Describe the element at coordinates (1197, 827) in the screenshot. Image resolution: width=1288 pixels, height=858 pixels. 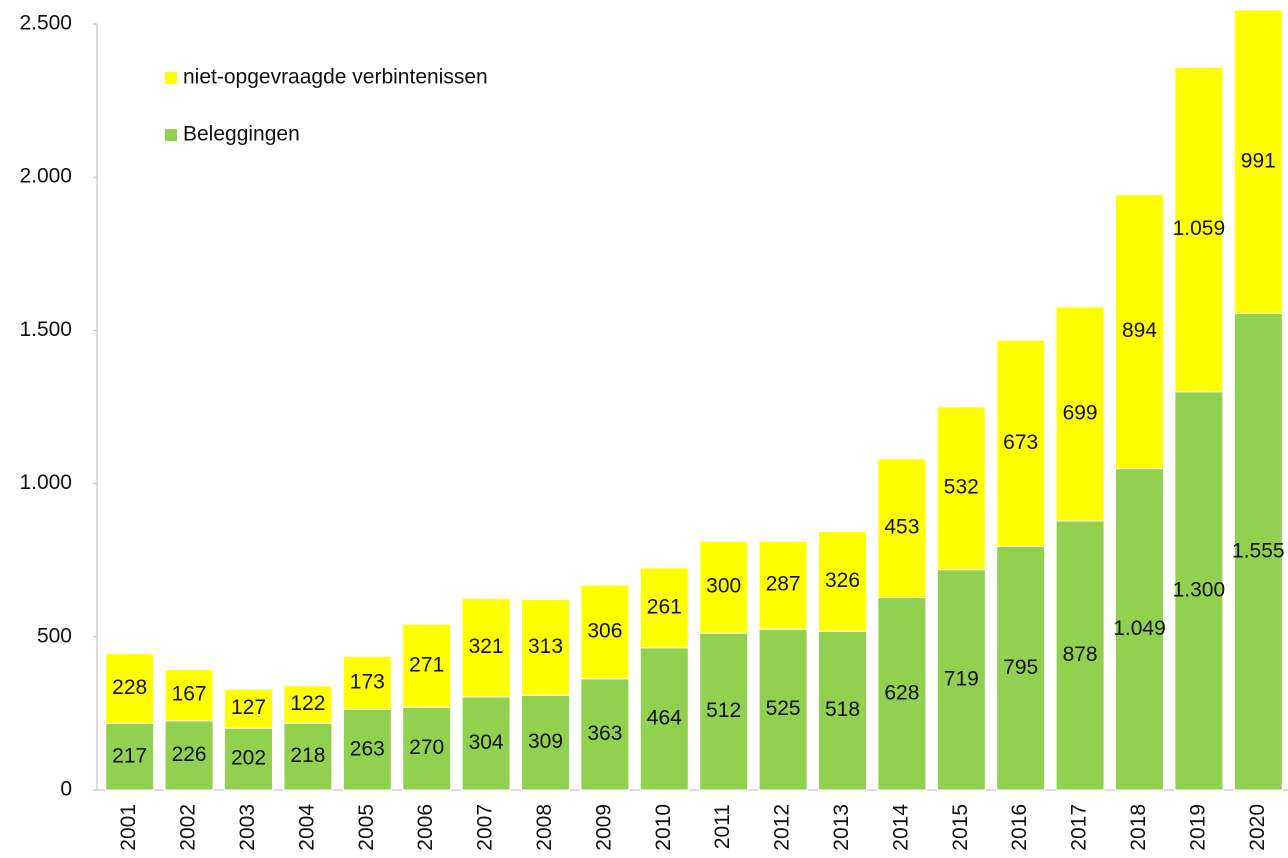
I see `x-tick-label: 2019` at that location.